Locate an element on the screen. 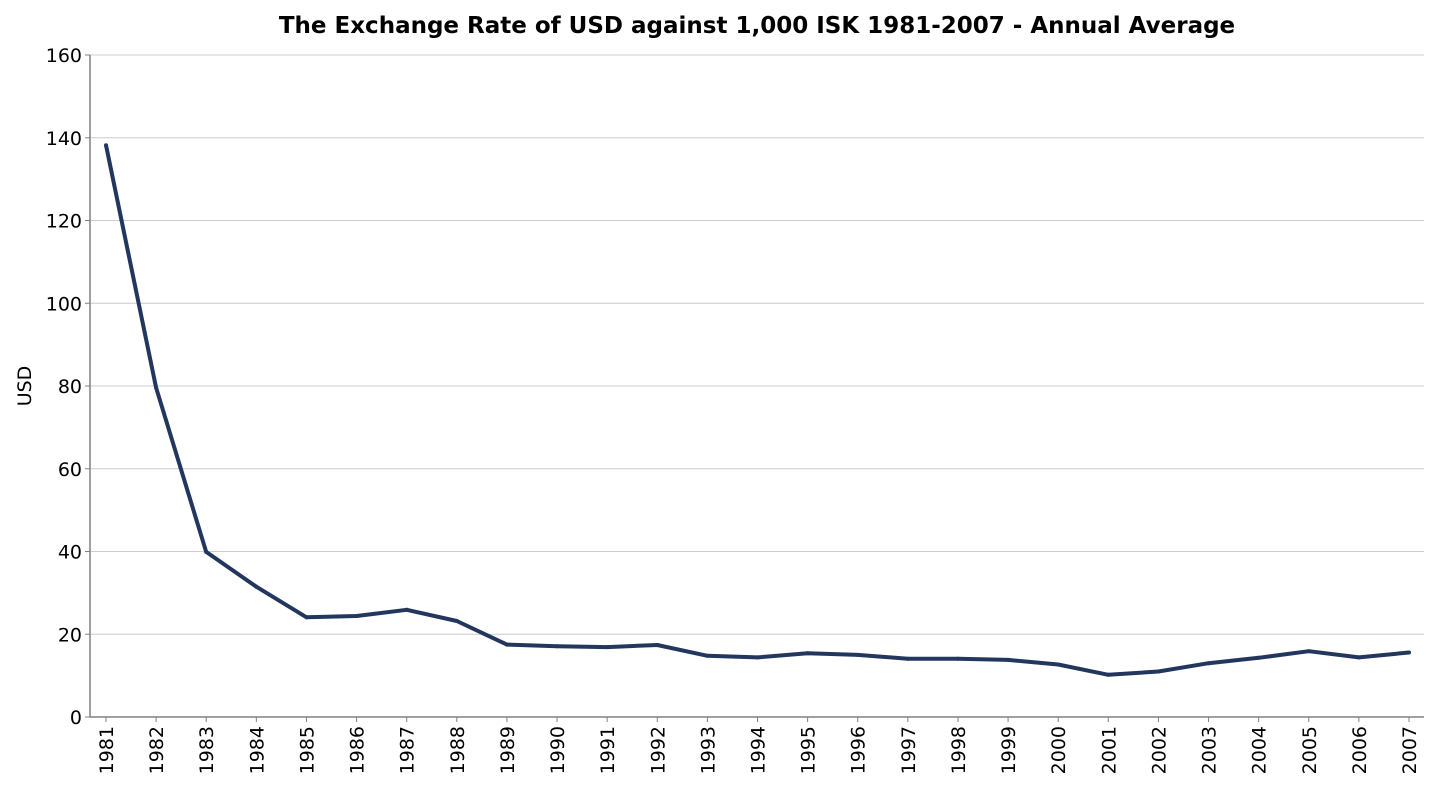 The height and width of the screenshot is (791, 1440). x-tick-label: 1983 is located at coordinates (207, 750).